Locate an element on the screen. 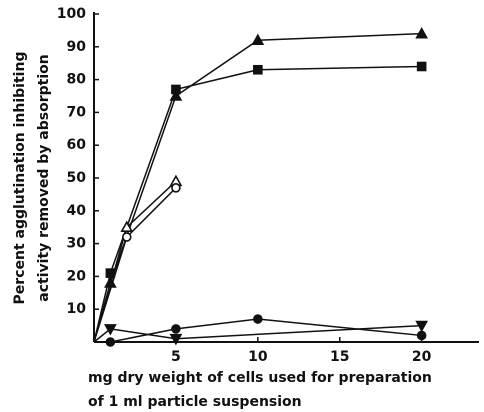 Image resolution: width=484 pixels, height=412 pixels. x-axis-label: of 1 ml particle suspension is located at coordinates (195, 402).